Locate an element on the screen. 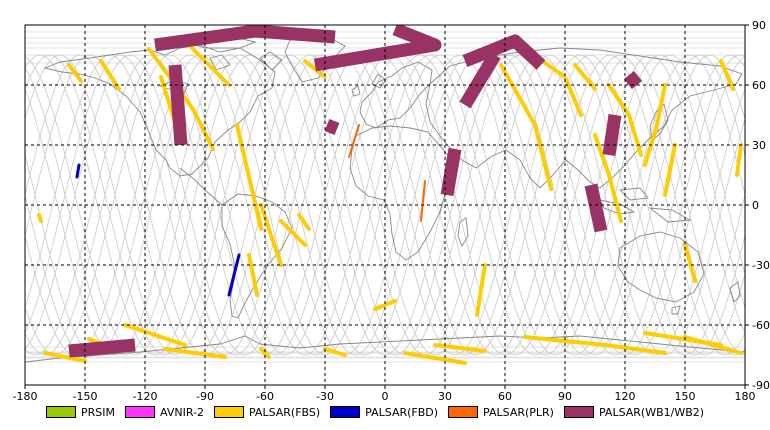  legend-item-palsar-fbd: PALSAR(FBD) is located at coordinates (384, 412).